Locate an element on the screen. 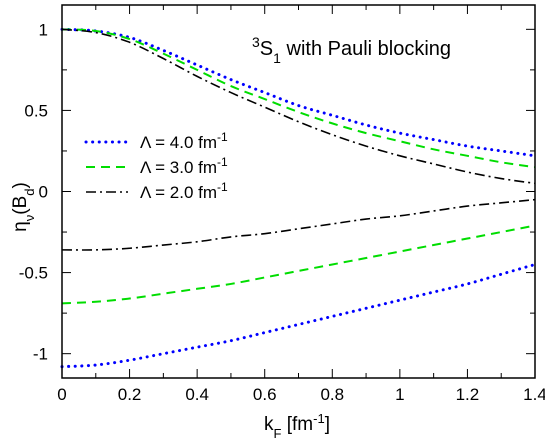 This screenshot has height=442, width=545. y-tick-labels: 1 0.5 0 -0.5 -1 is located at coordinates (33, 191).